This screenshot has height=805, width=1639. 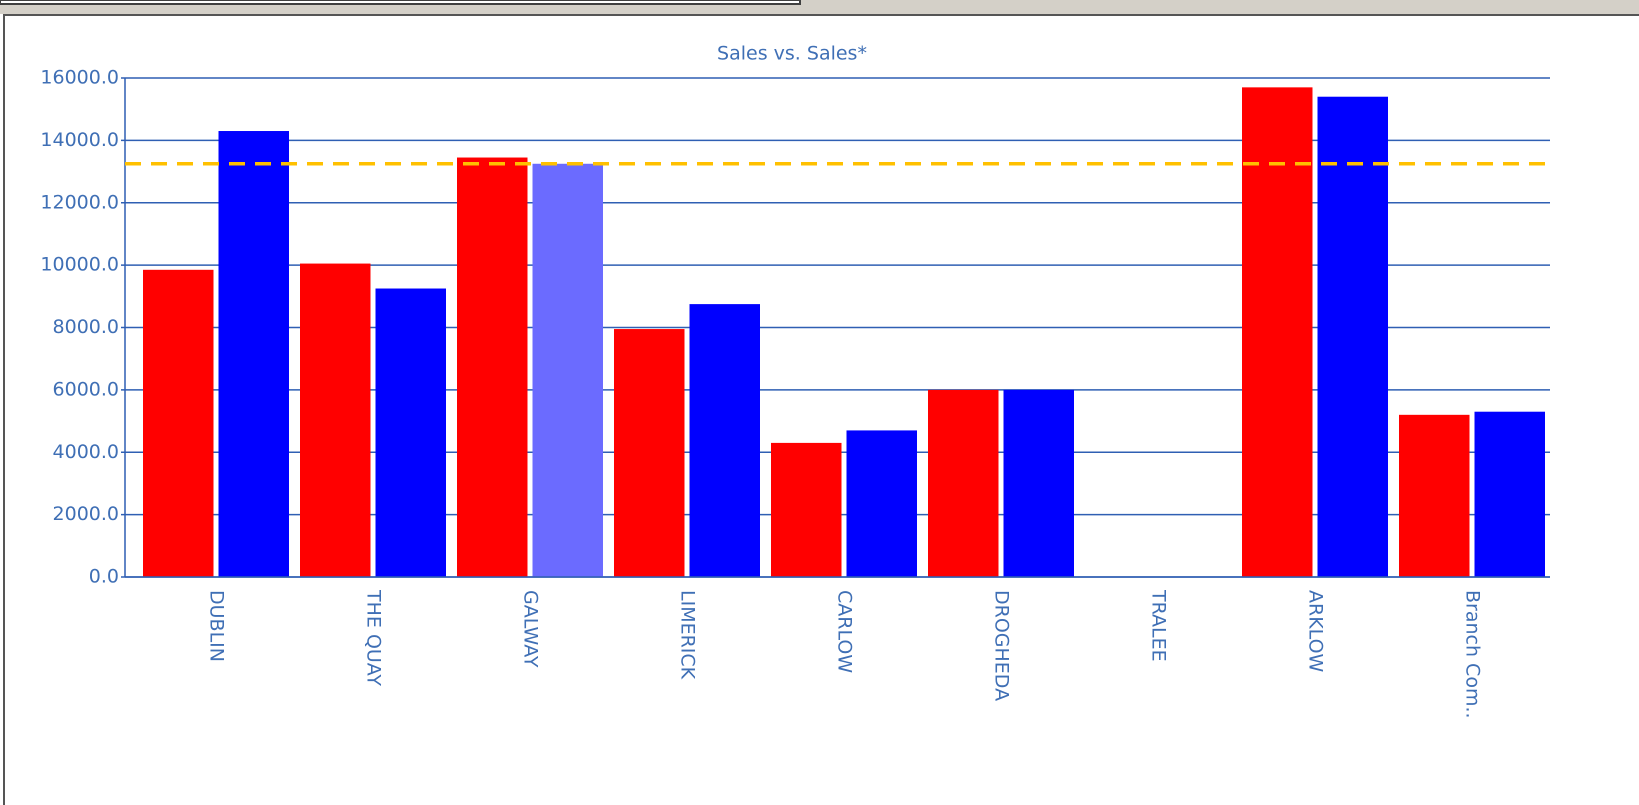 I want to click on x-tick-label: CARLOW, so click(x=845, y=631).